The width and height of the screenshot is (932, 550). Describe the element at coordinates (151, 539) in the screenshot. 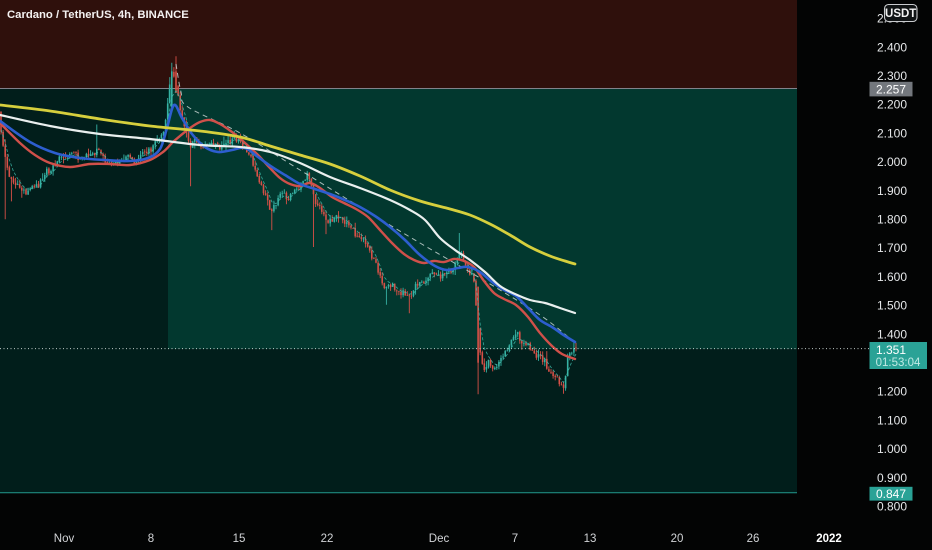

I see `svg-text: 8` at that location.